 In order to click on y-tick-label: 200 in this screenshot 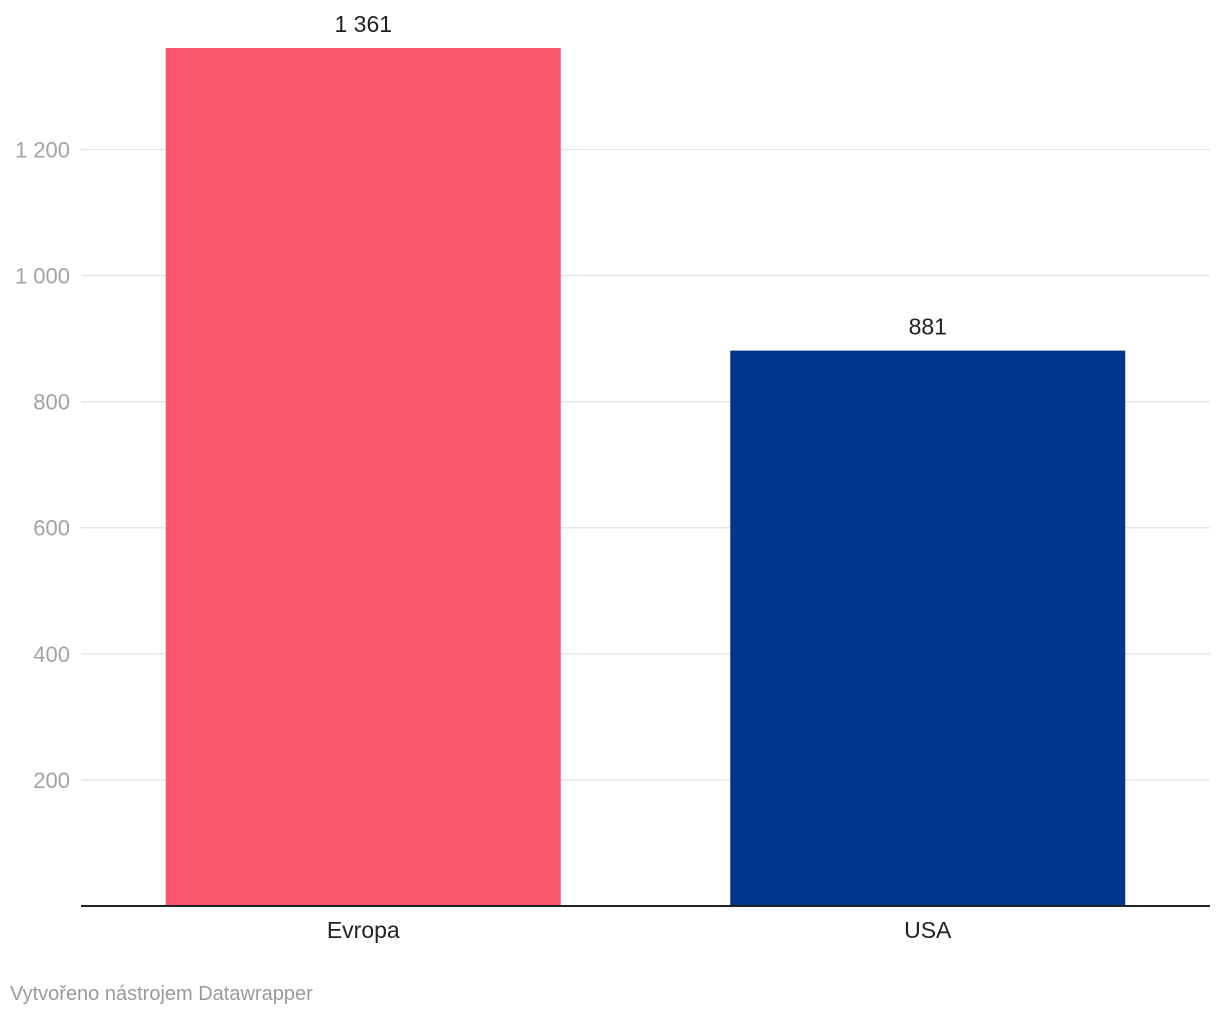, I will do `click(51, 780)`.